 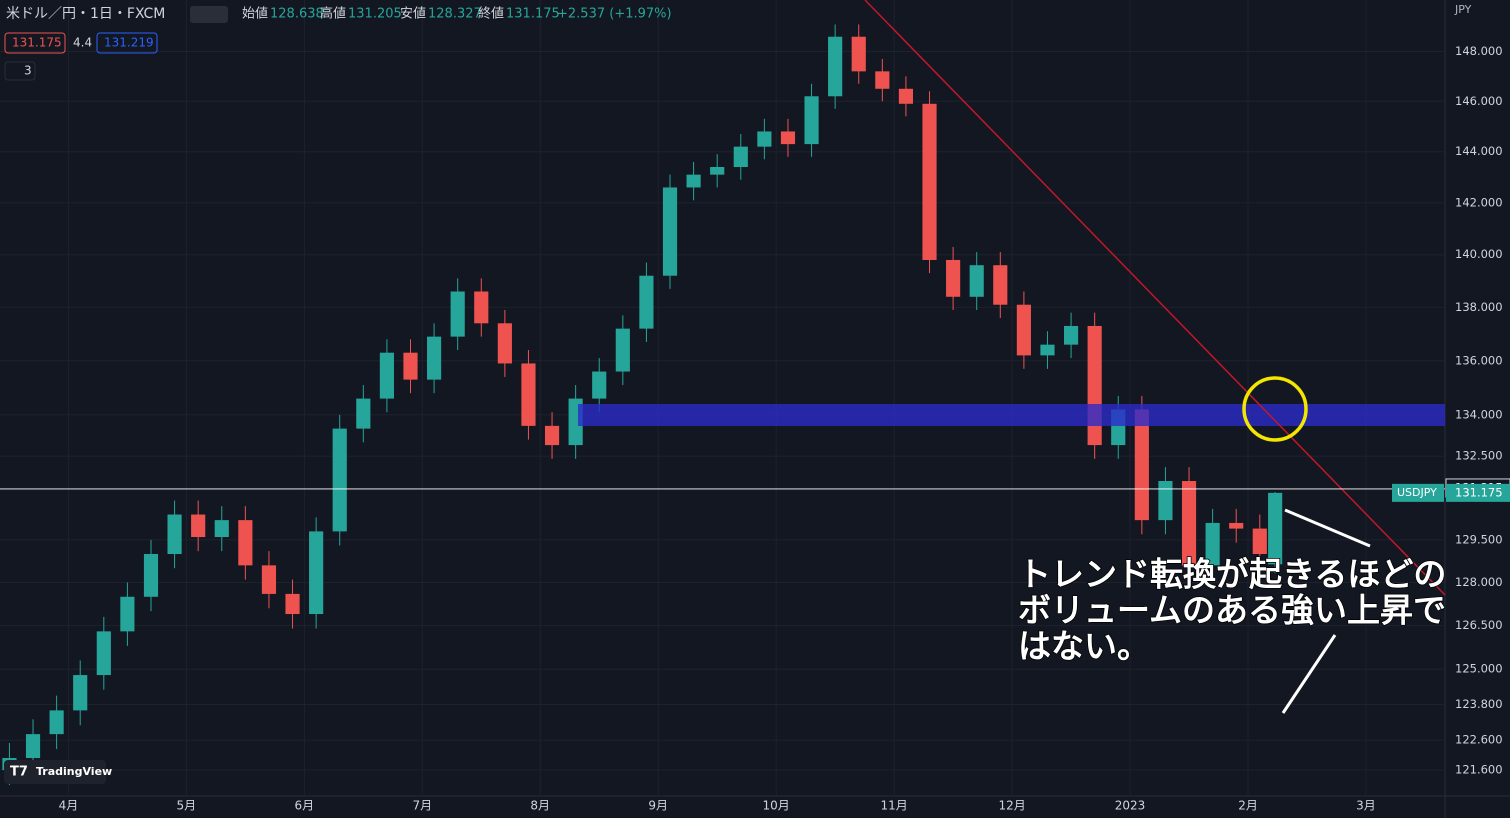 What do you see at coordinates (1479, 704) in the screenshot?
I see `y-tick-label: 123.800` at bounding box center [1479, 704].